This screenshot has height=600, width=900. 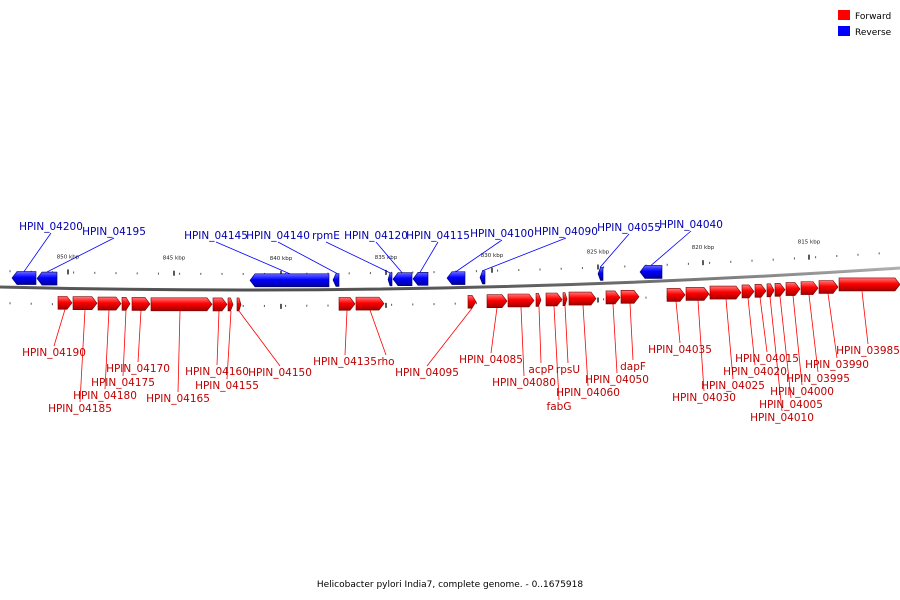 What do you see at coordinates (565, 299) in the screenshot?
I see `gene-rpsu-arrow` at bounding box center [565, 299].